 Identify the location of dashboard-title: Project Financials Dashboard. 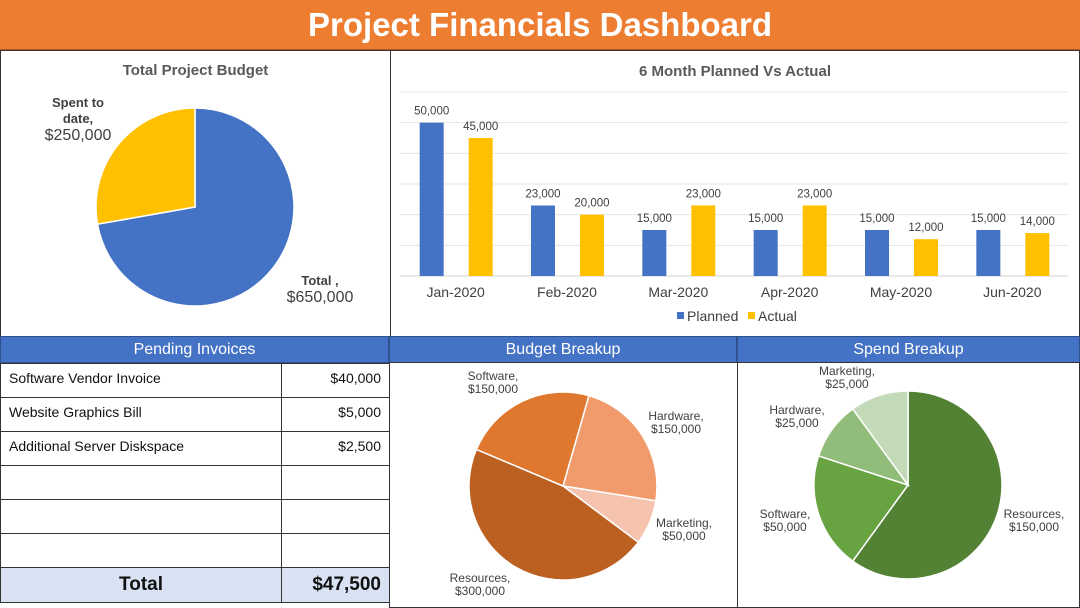
(540, 25).